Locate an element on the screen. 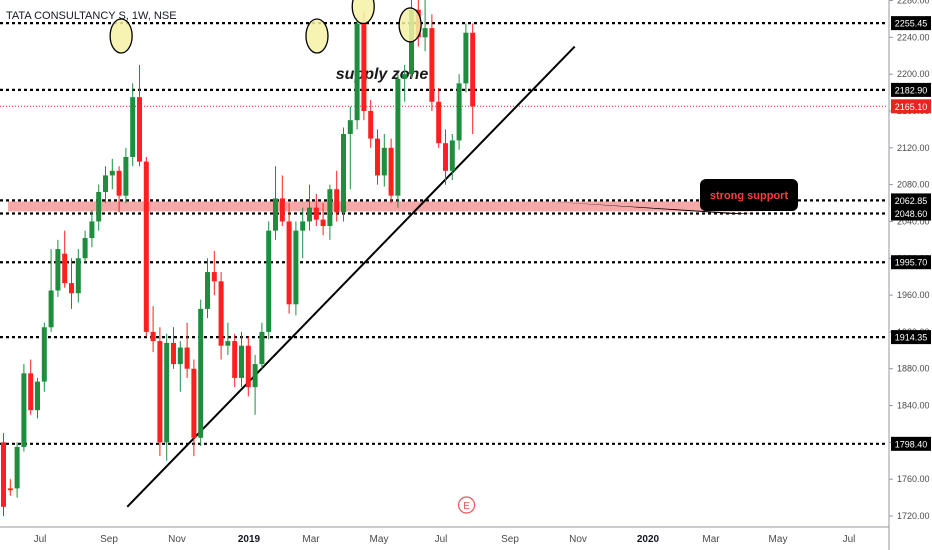 Image resolution: width=932 pixels, height=550 pixels. price-tick-label: 2280.00 is located at coordinates (913, 3).